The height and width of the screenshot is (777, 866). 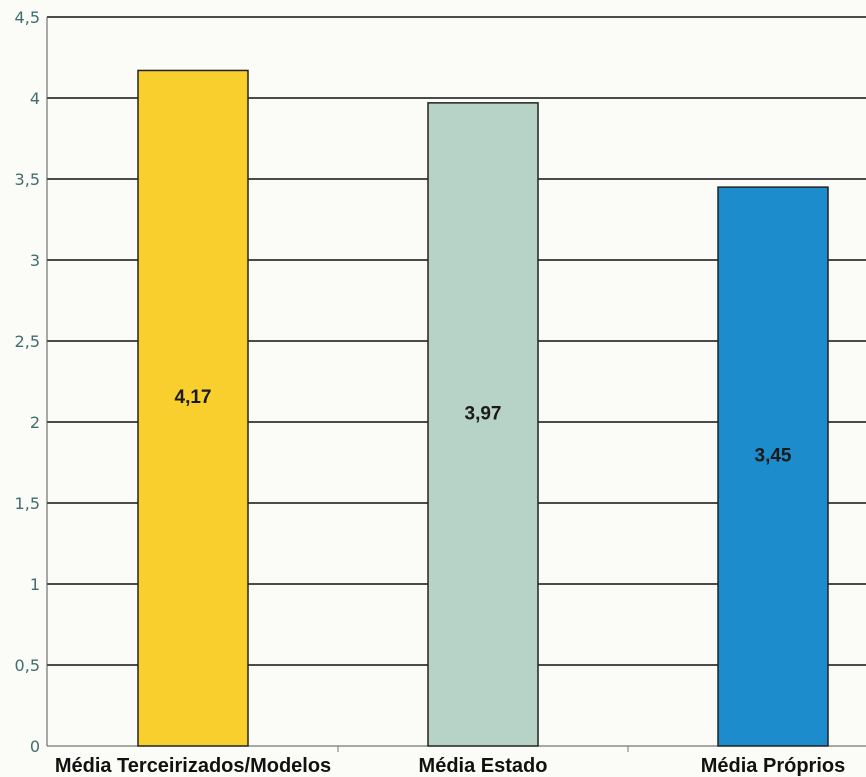 What do you see at coordinates (773, 766) in the screenshot?
I see `x-category-label: Média Próprios` at bounding box center [773, 766].